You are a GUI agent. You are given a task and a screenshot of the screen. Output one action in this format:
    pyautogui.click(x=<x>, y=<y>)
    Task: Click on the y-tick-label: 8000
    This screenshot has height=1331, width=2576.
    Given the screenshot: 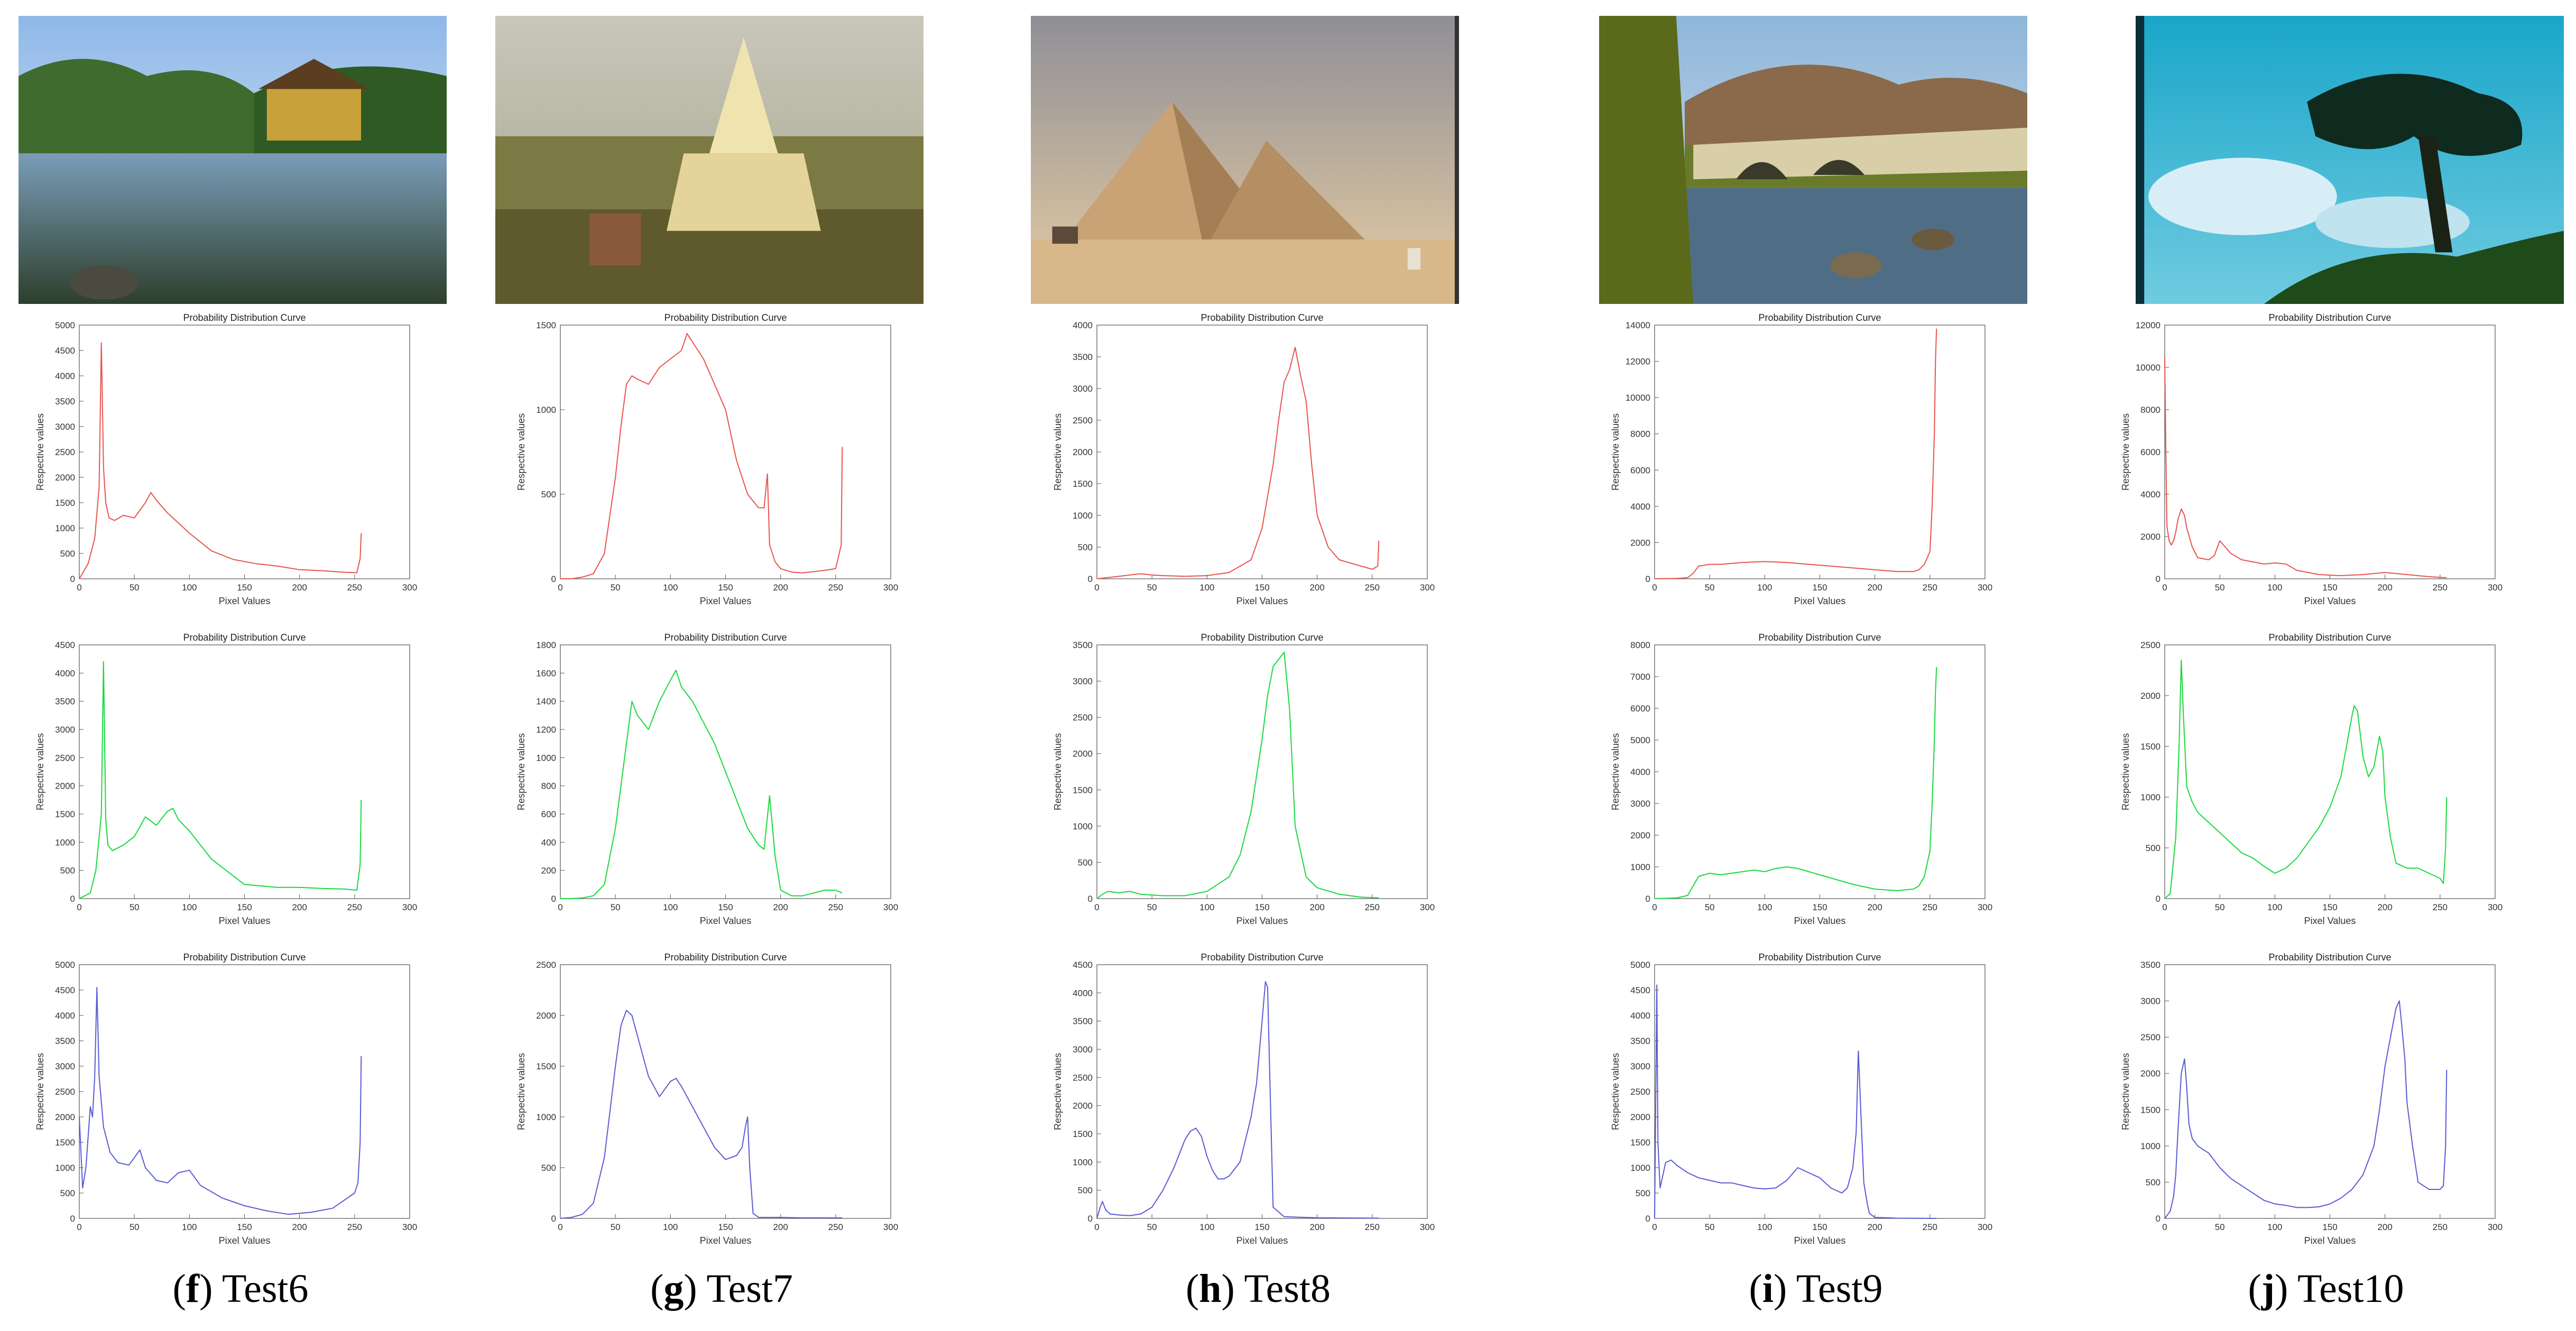 What is the action you would take?
    pyautogui.click(x=1640, y=434)
    